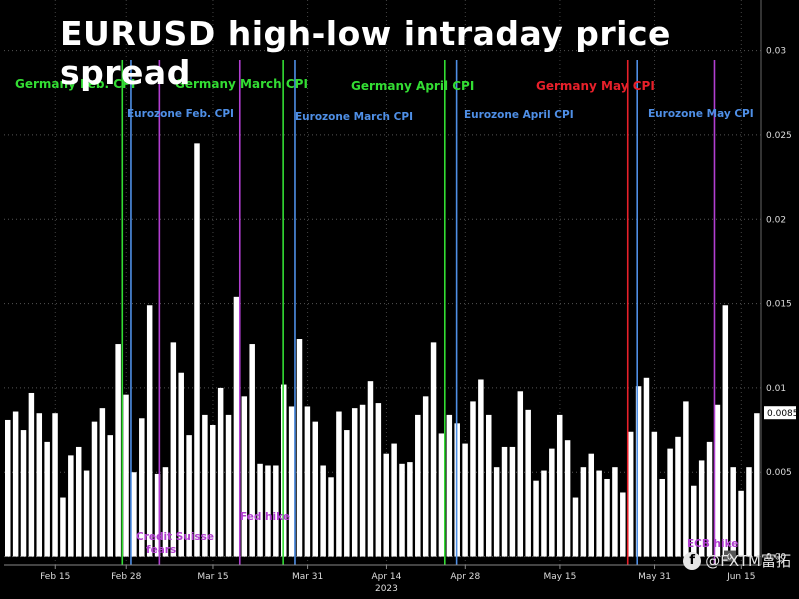 The image size is (799, 599). What do you see at coordinates (386, 577) in the screenshot?
I see `x-tick-label: Apr 14` at bounding box center [386, 577].